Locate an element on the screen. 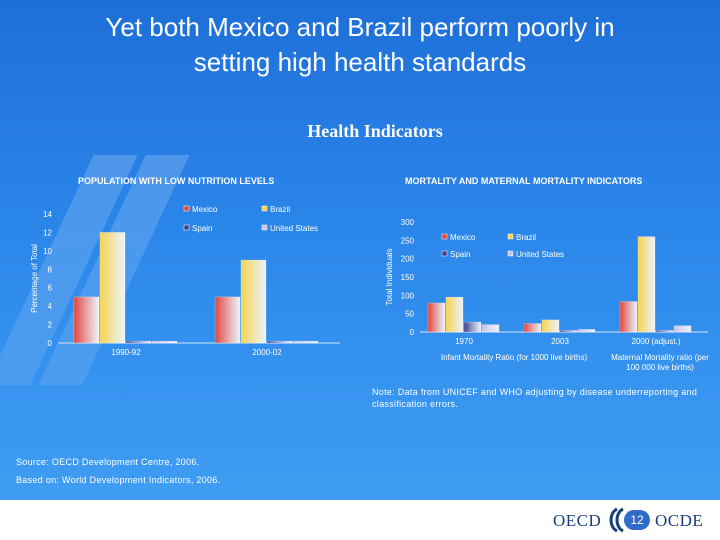 The width and height of the screenshot is (720, 540). y-tick-label: 6 is located at coordinates (50, 288).